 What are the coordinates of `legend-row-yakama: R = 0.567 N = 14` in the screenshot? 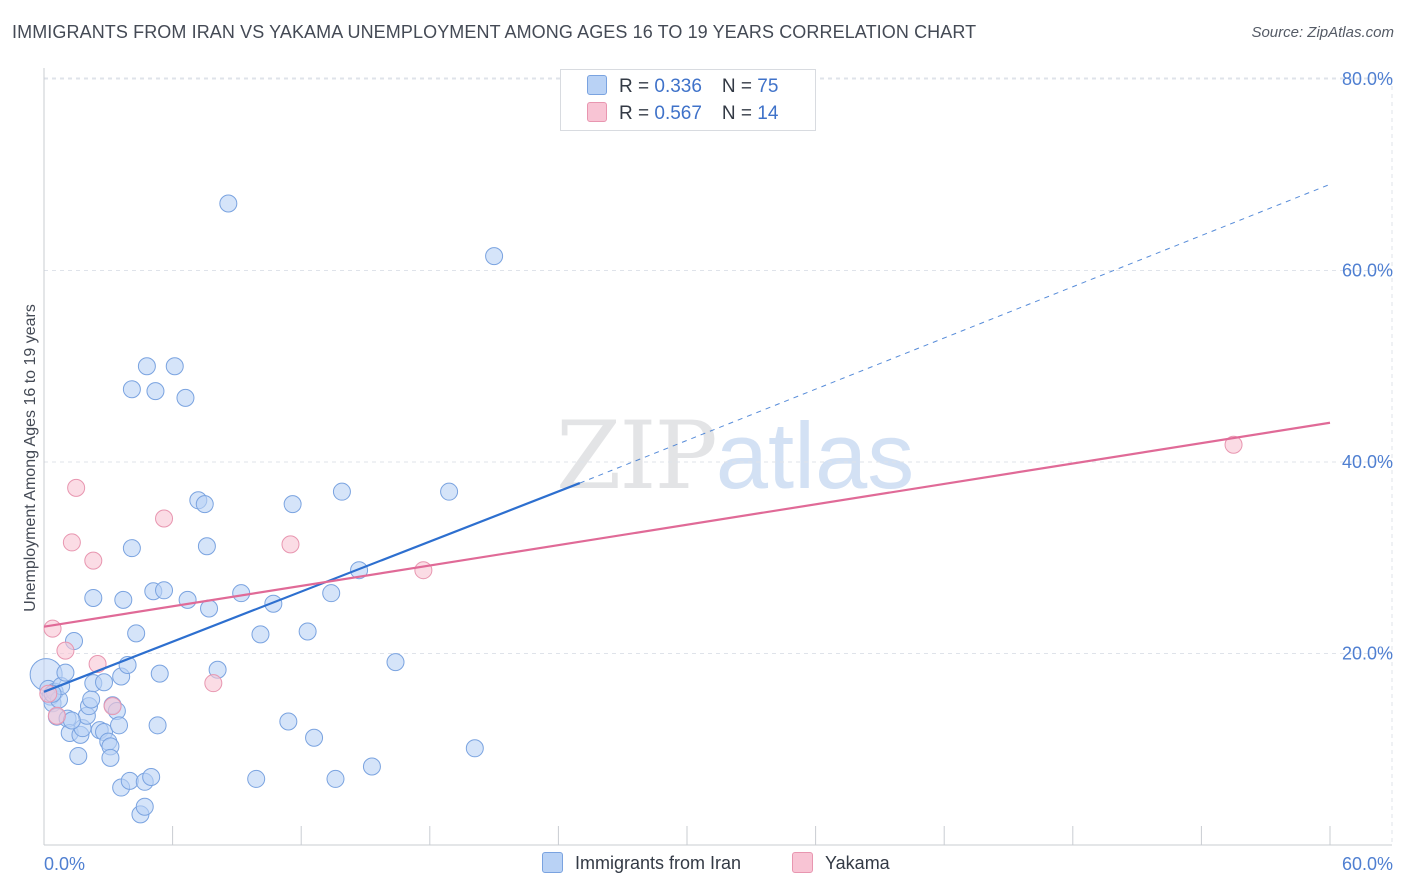 It's located at (682, 114).